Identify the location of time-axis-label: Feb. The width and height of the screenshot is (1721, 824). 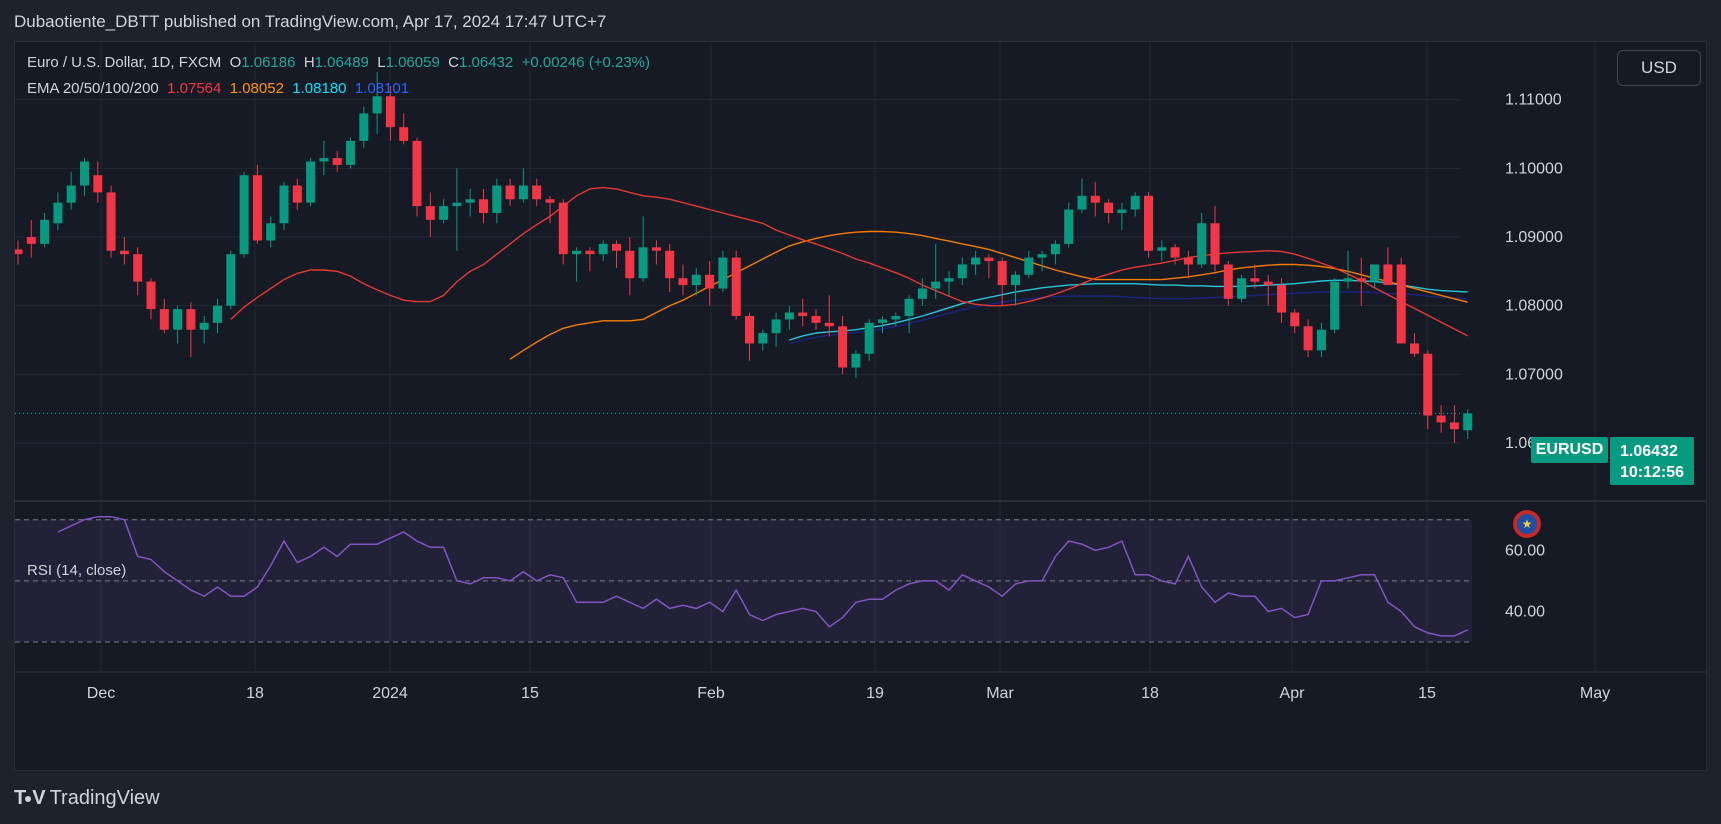
(711, 693).